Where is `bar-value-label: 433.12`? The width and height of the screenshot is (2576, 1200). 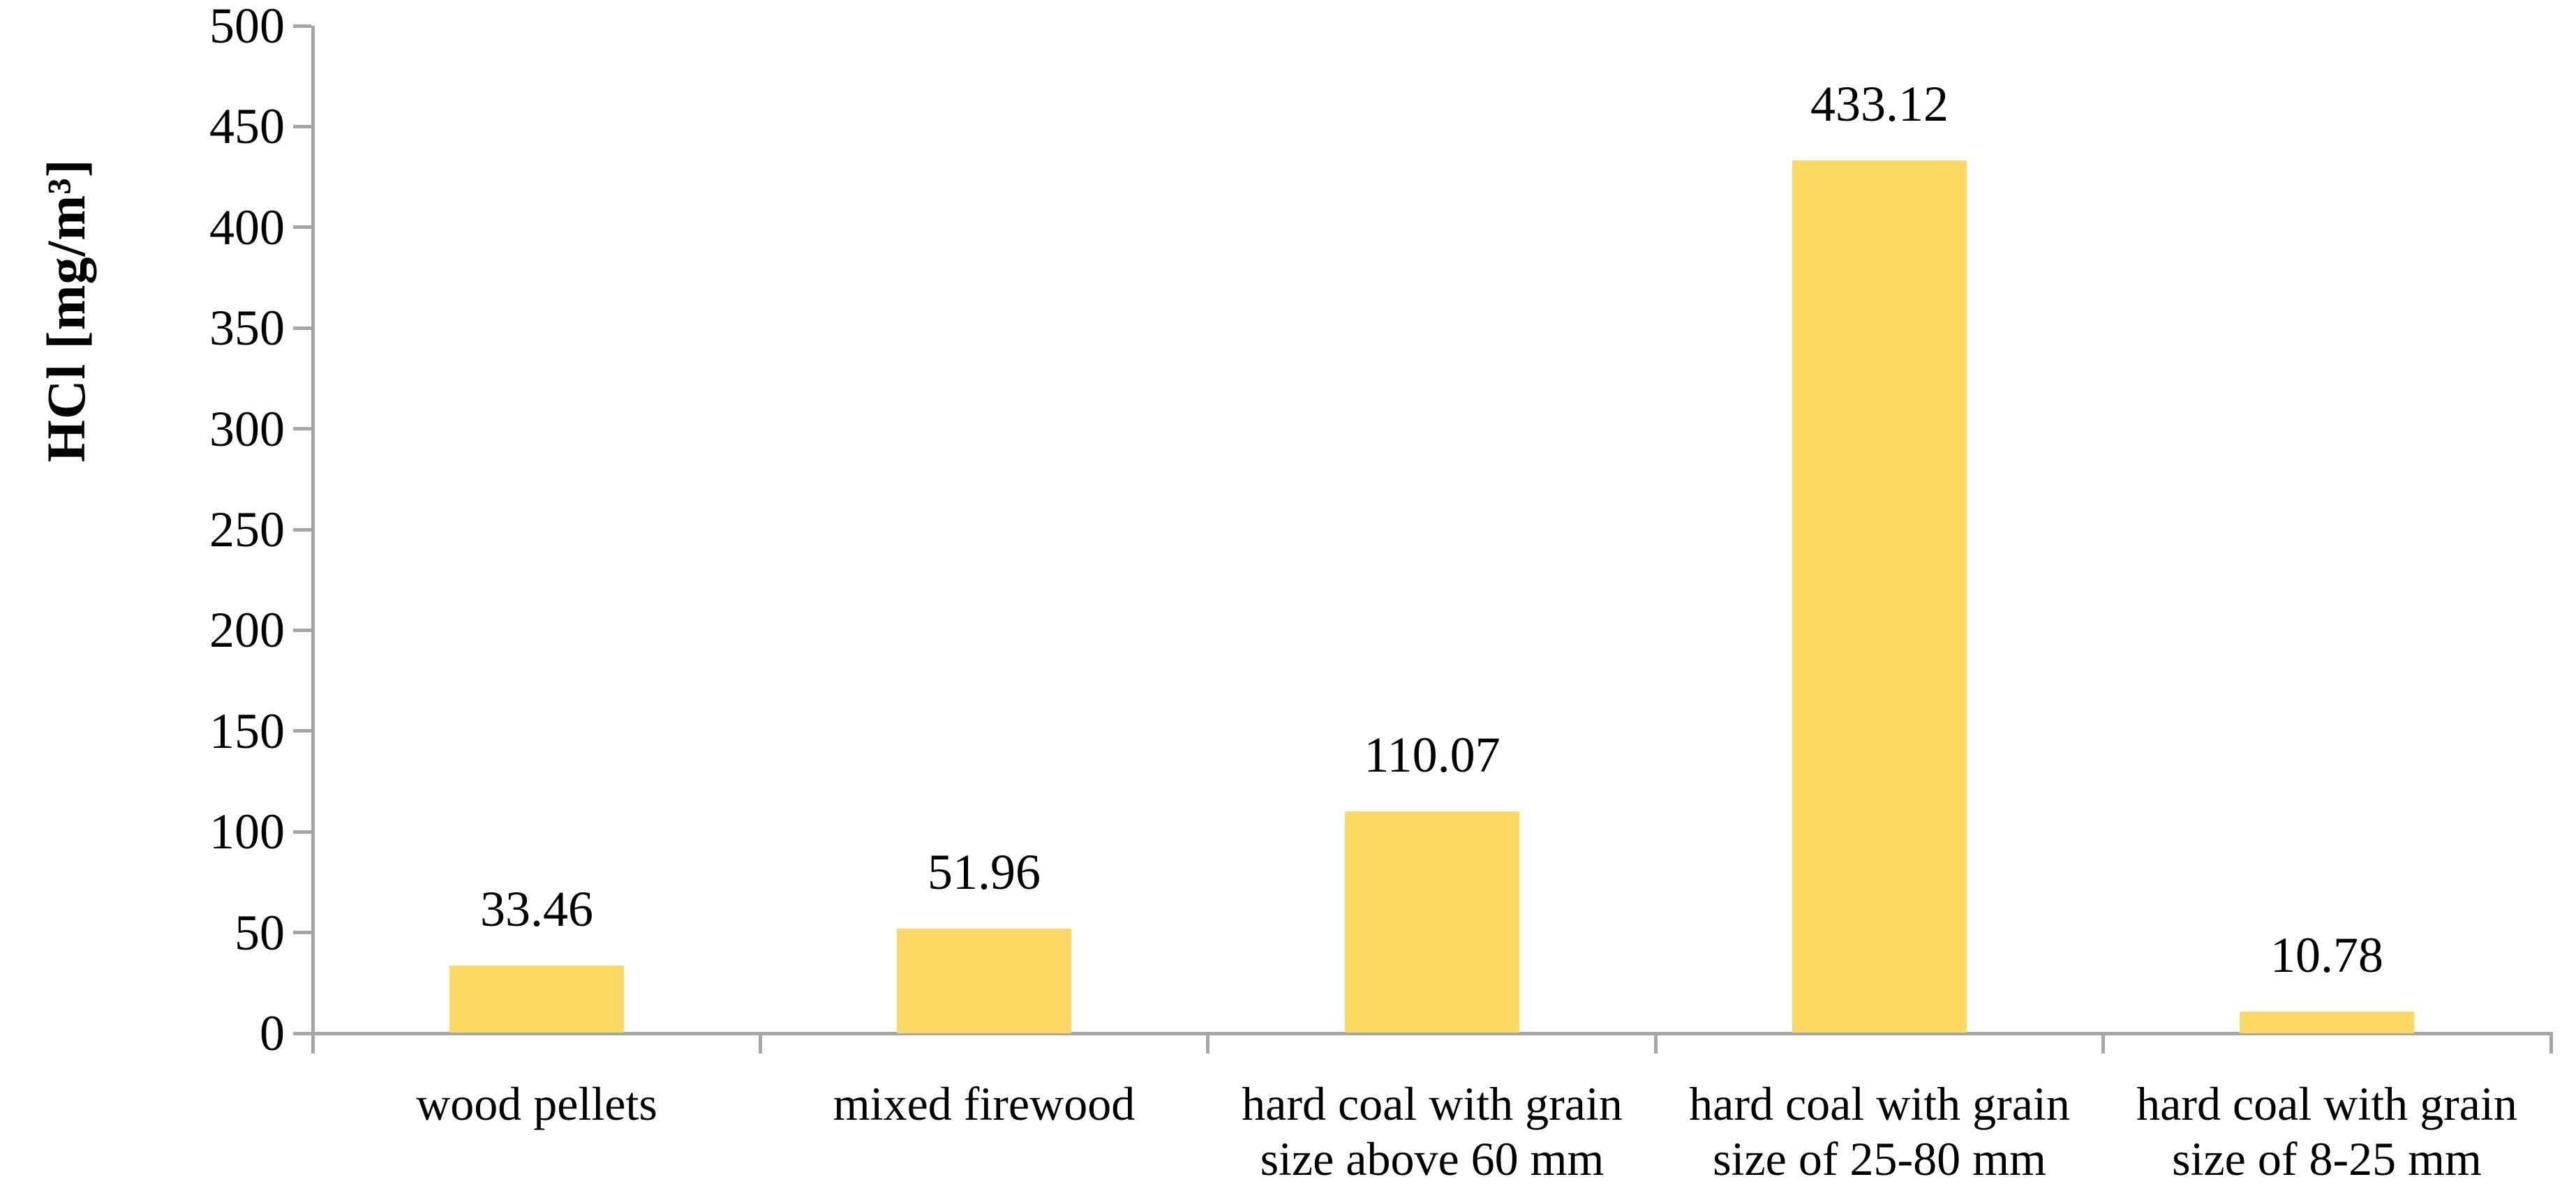 bar-value-label: 433.12 is located at coordinates (1880, 104).